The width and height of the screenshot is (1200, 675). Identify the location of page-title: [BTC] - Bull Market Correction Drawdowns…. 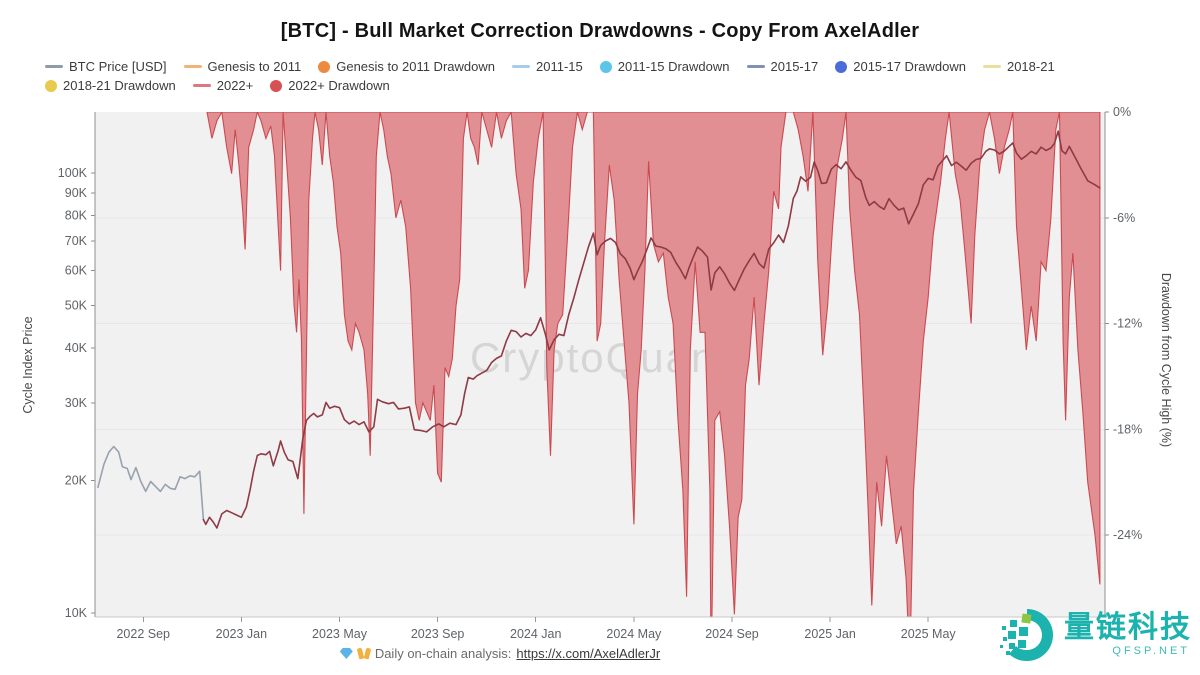
(600, 31).